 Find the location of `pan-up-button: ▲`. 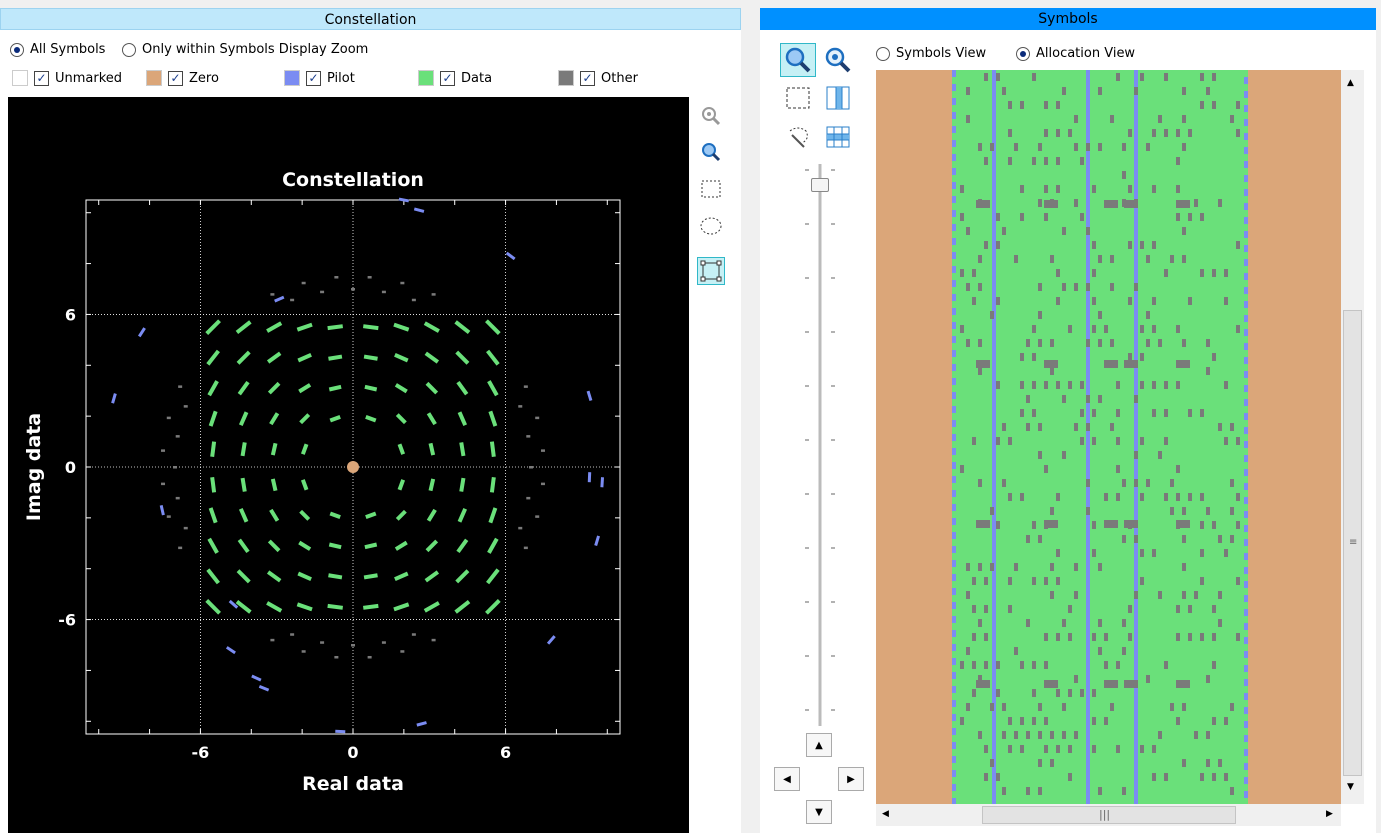

pan-up-button: ▲ is located at coordinates (819, 745).